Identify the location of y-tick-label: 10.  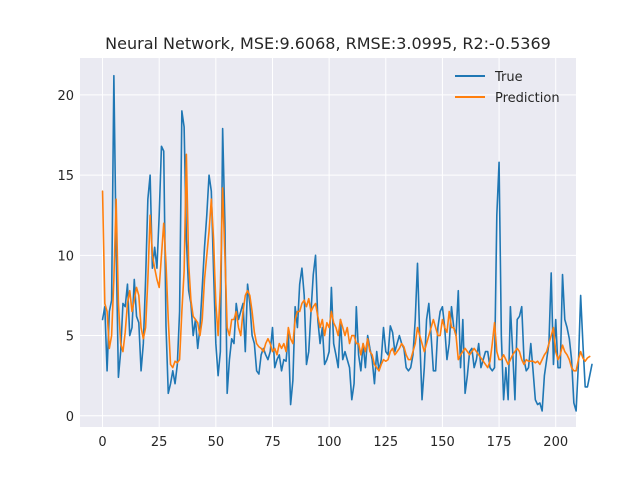
(65, 256).